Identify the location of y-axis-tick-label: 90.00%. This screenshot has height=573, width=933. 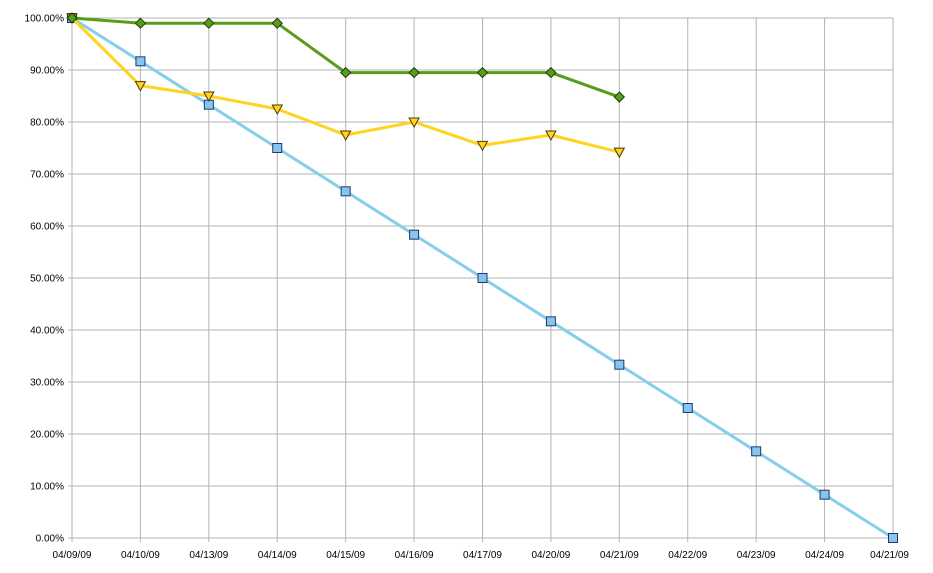
(47, 71).